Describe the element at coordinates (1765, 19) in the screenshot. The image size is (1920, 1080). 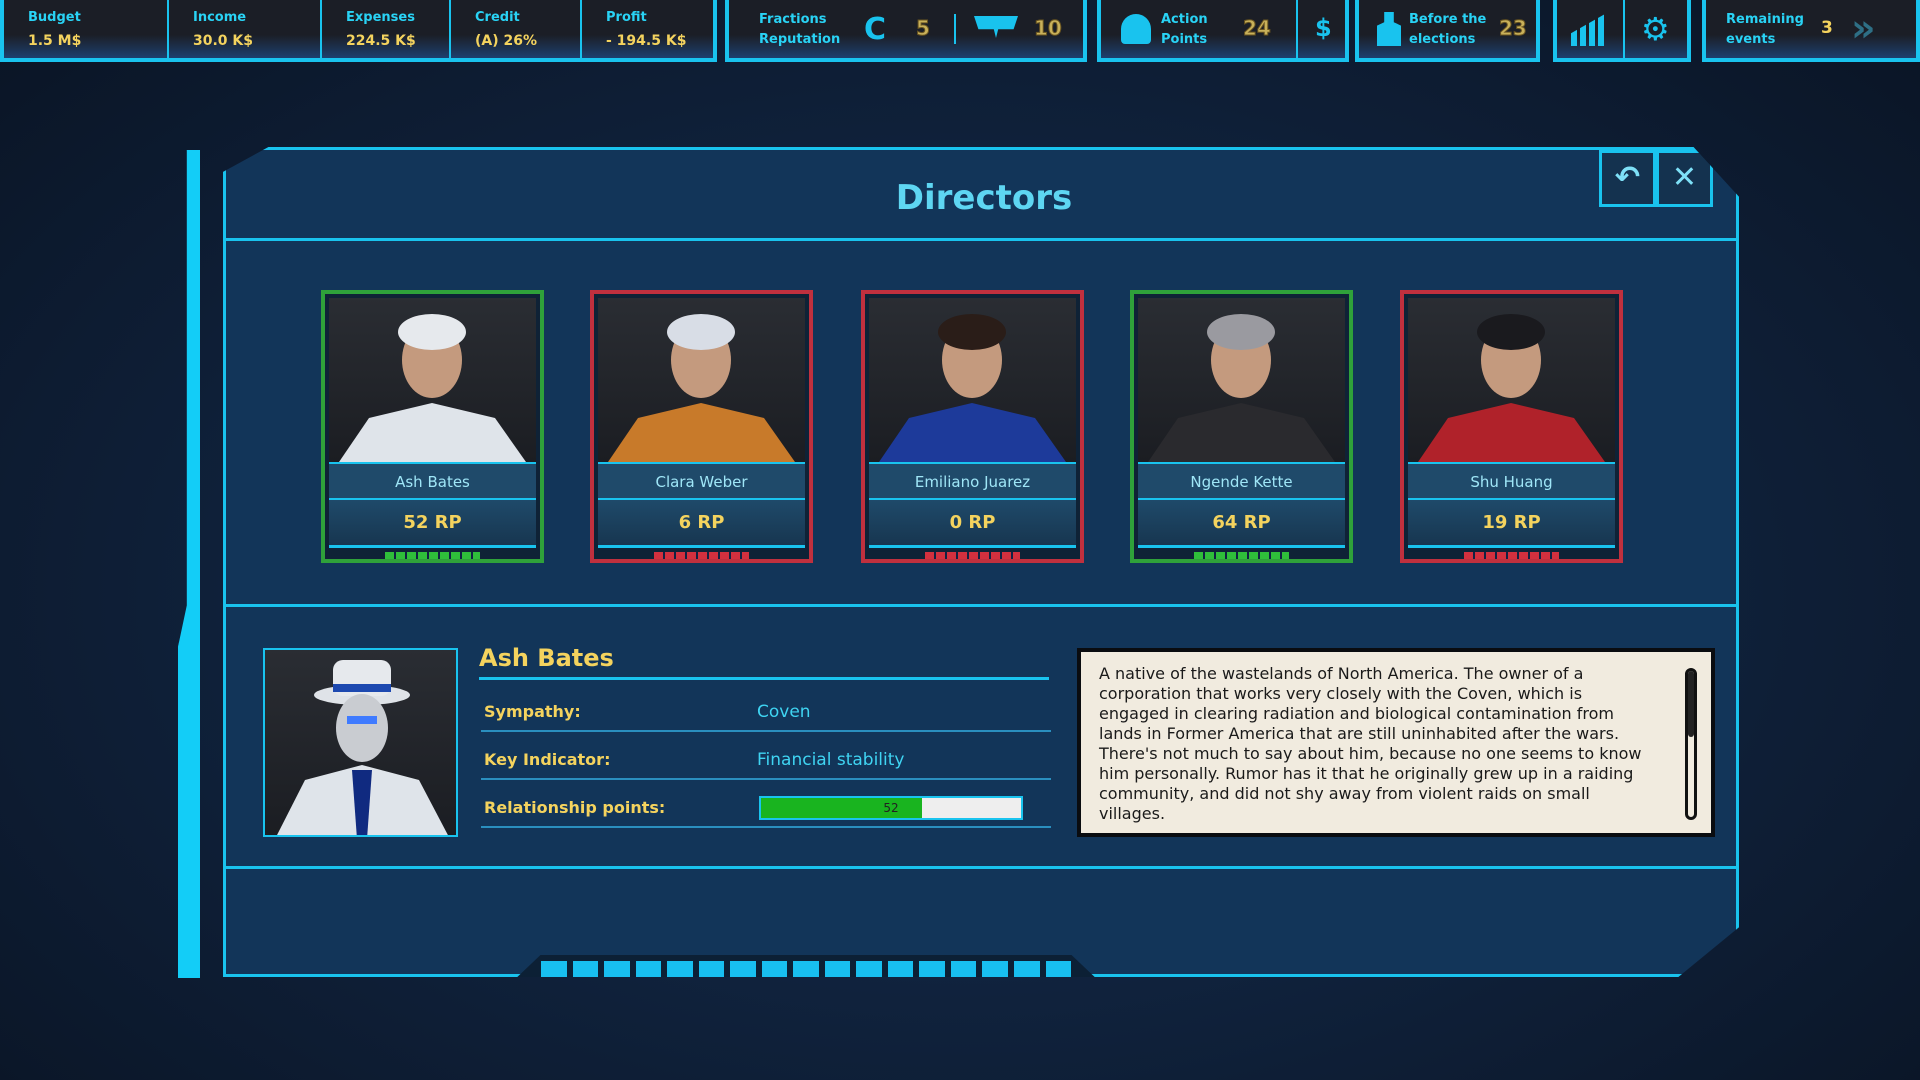
I see `remaining-label: Remaining` at that location.